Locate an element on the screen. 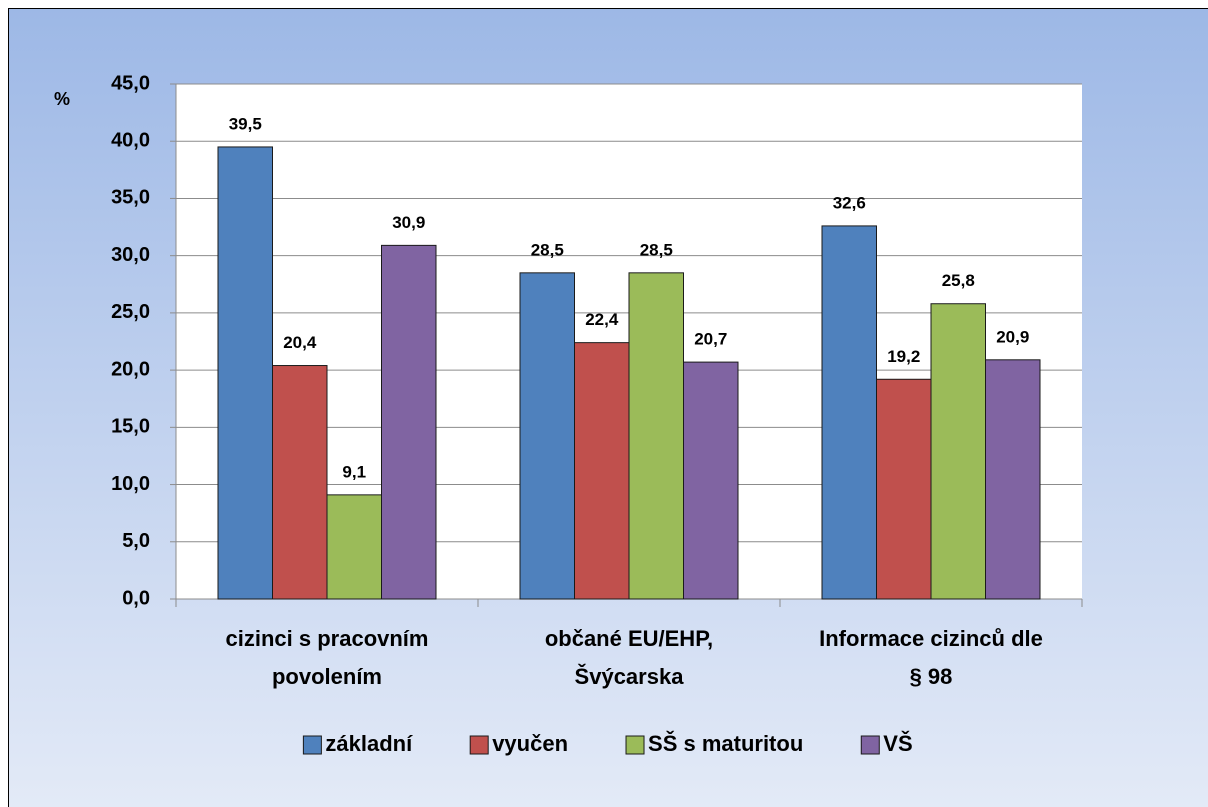 This screenshot has width=1208, height=807. legend-label: vyučen is located at coordinates (530, 743).